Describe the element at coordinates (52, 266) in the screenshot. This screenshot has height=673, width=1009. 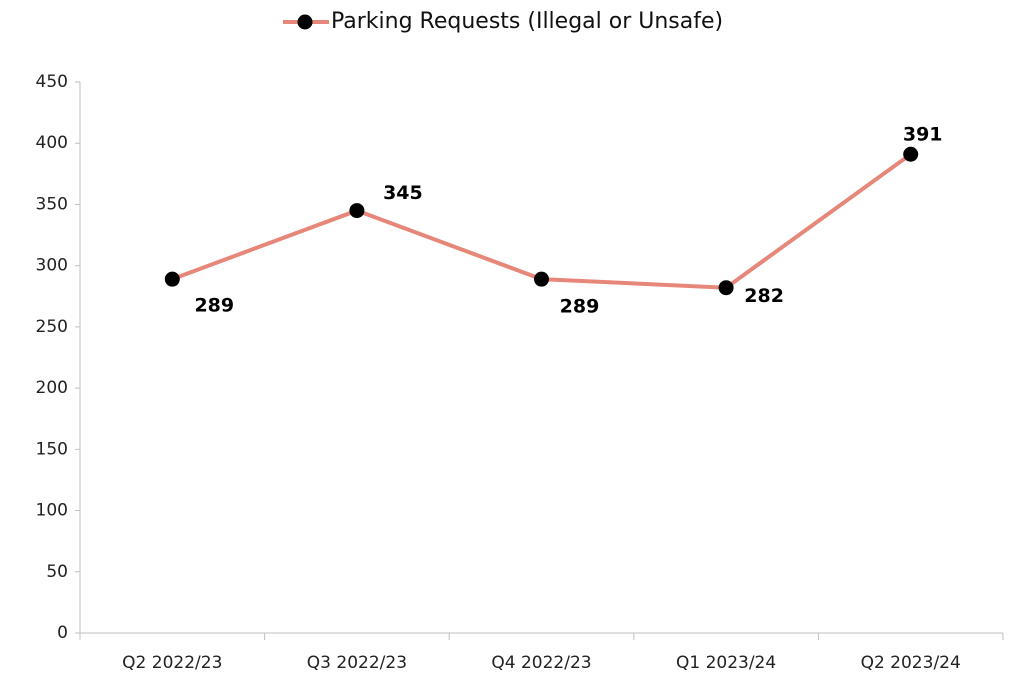
I see `y-tick-label: 300` at that location.